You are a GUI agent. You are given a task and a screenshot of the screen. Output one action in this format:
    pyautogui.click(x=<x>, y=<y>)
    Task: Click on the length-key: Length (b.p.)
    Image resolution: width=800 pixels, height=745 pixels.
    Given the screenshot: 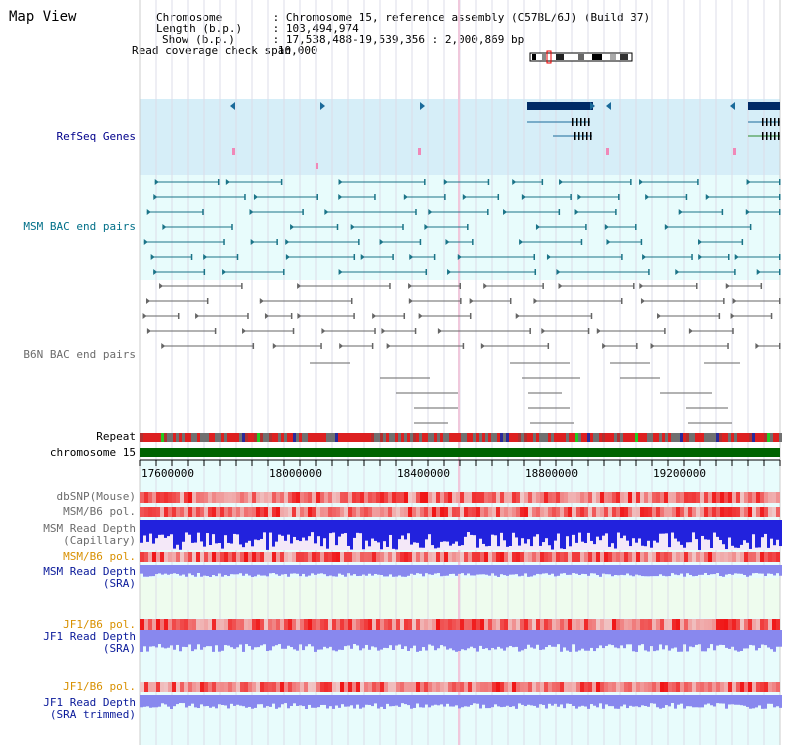 What is the action you would take?
    pyautogui.click(x=199, y=28)
    